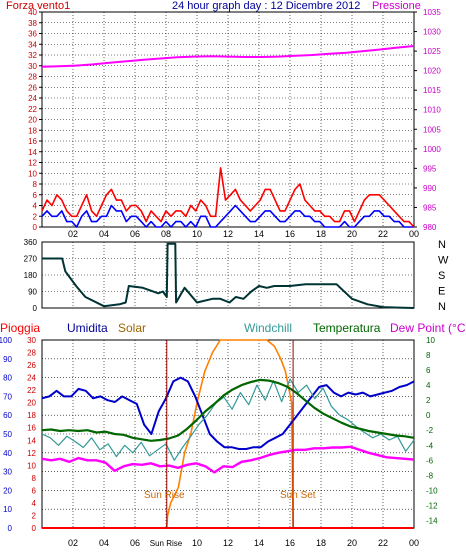  I want to click on wind-tick-label: 14, so click(32, 152).